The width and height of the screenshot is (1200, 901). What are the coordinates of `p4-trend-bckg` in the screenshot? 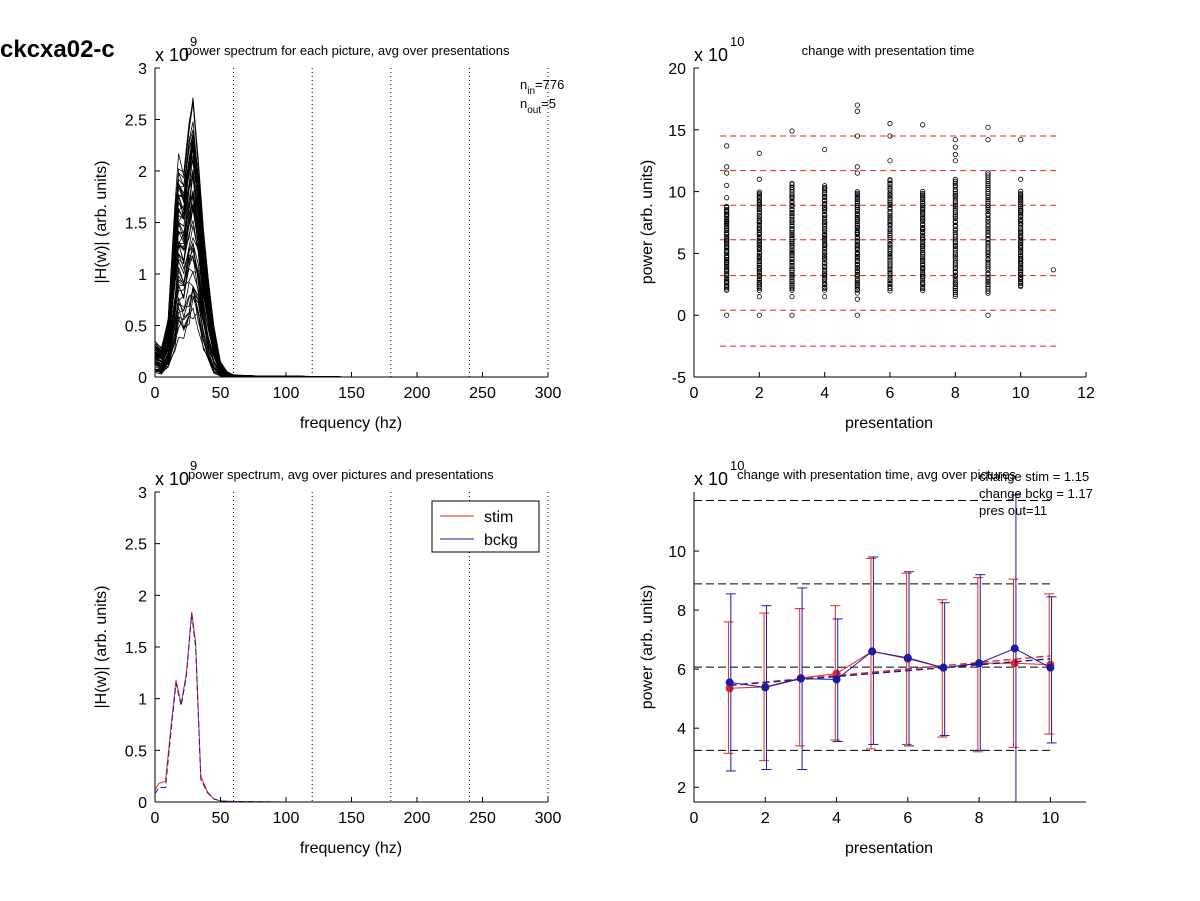 It's located at (890, 672).